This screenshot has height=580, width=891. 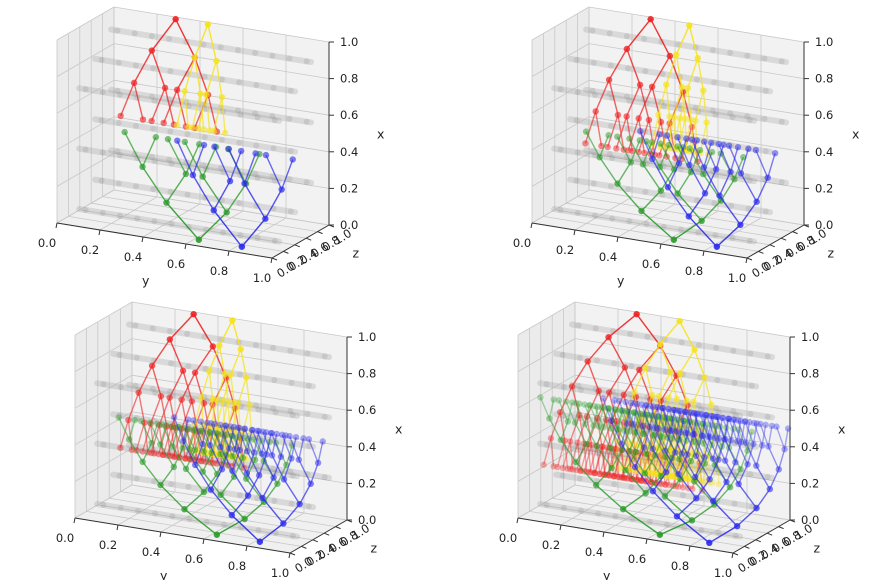 I want to click on y-tick-label: 0.2, so click(x=565, y=250).